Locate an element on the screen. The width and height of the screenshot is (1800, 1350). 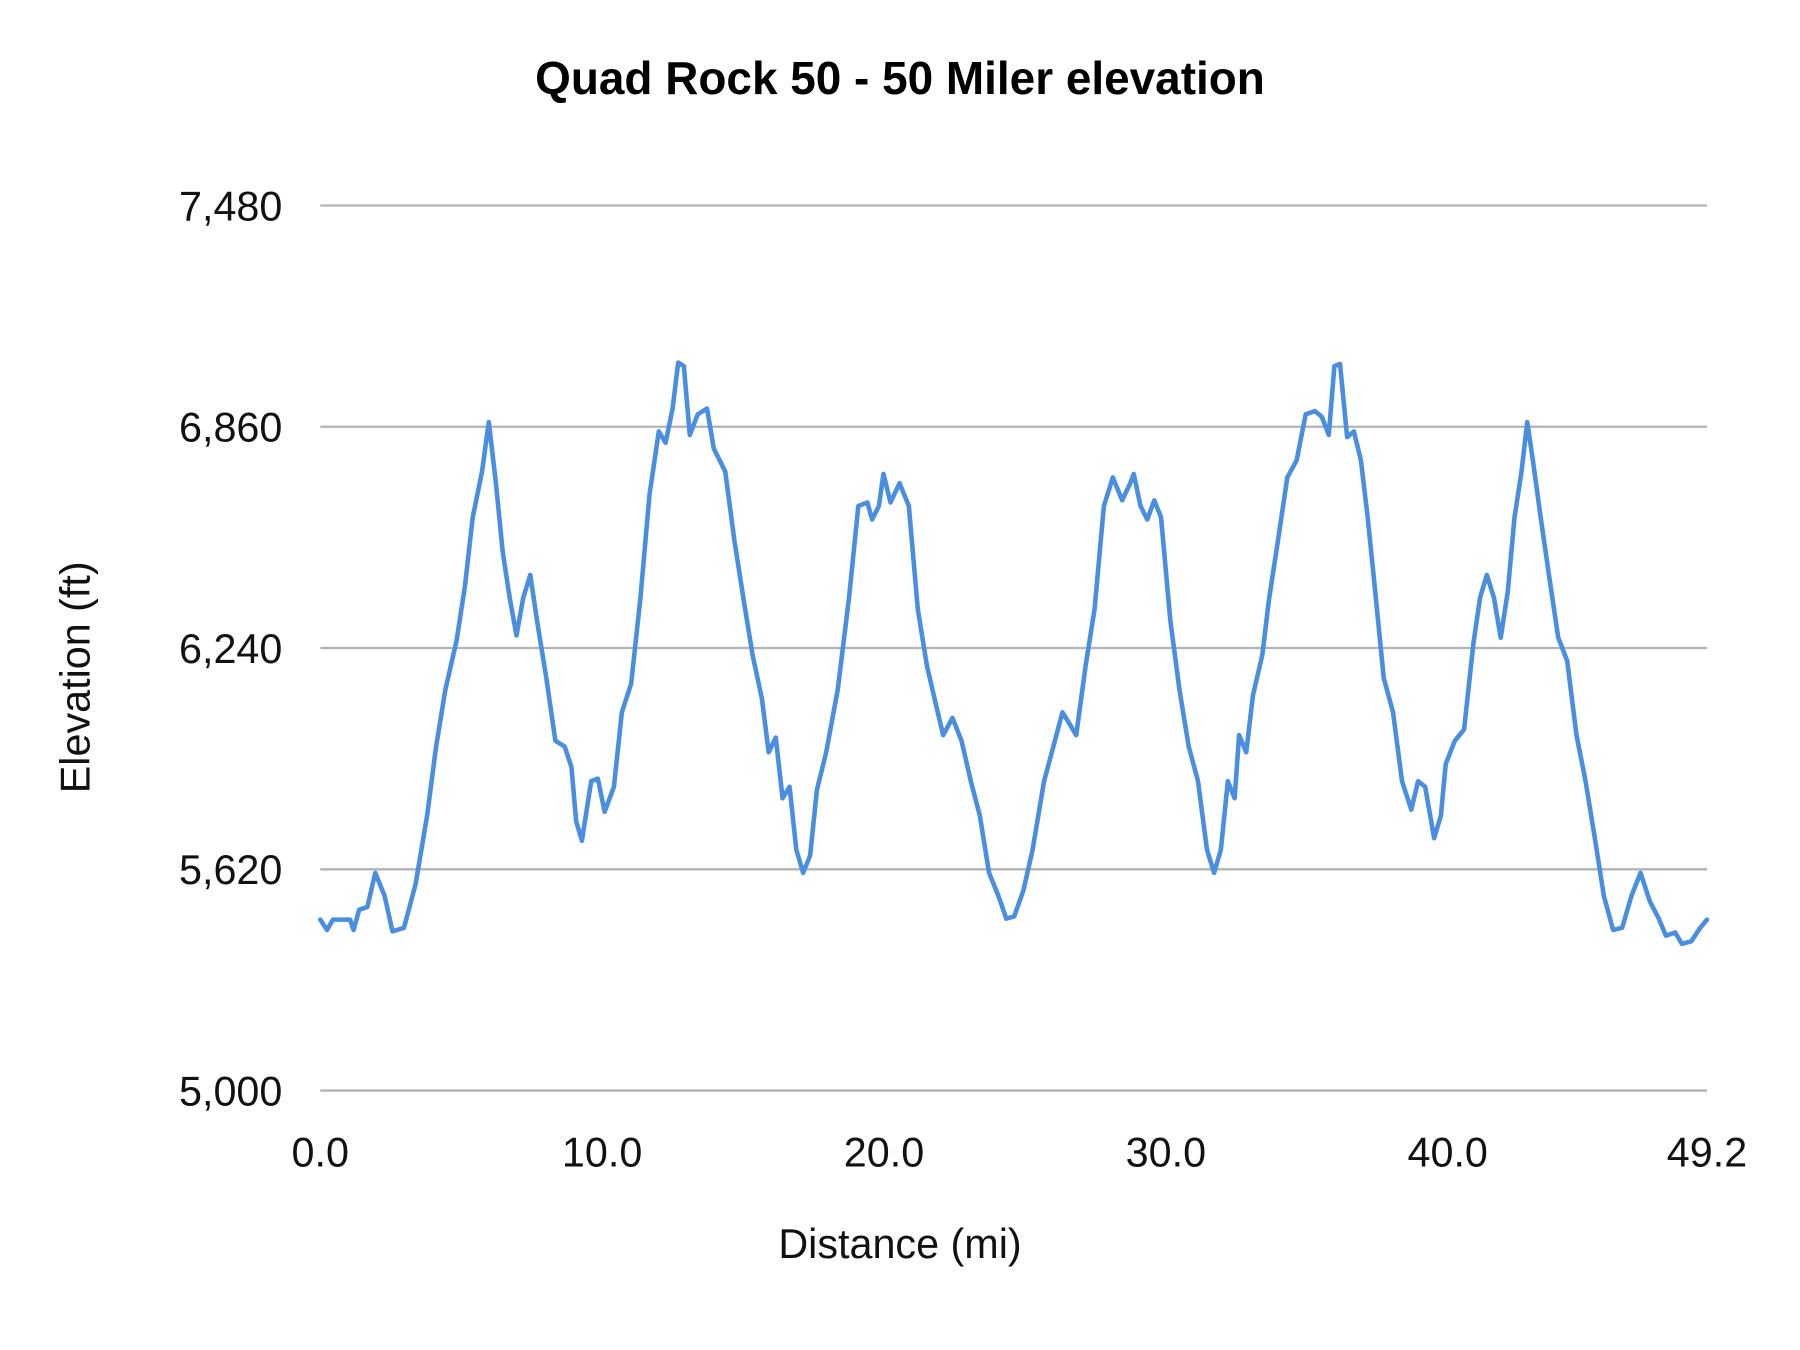
y-tick-label: 5,620 is located at coordinates (230, 870).